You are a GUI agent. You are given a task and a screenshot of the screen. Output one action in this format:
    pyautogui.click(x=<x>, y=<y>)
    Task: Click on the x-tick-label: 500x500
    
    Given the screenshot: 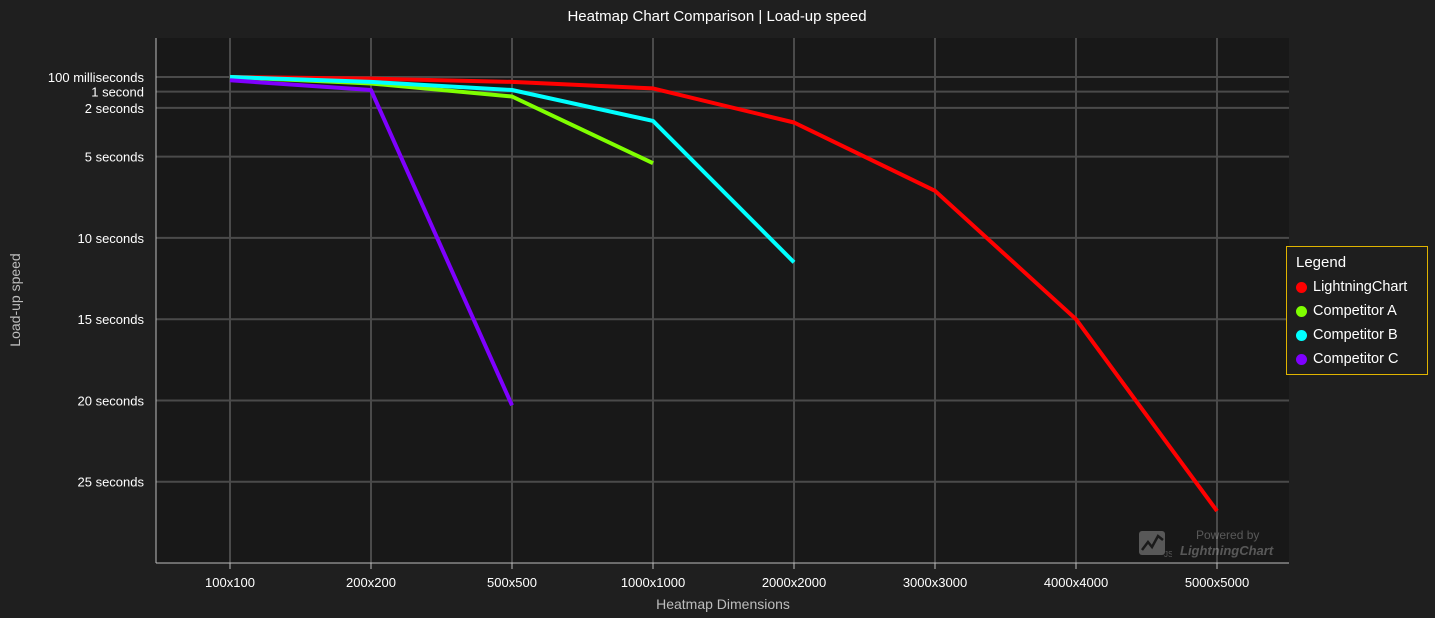 What is the action you would take?
    pyautogui.click(x=512, y=582)
    